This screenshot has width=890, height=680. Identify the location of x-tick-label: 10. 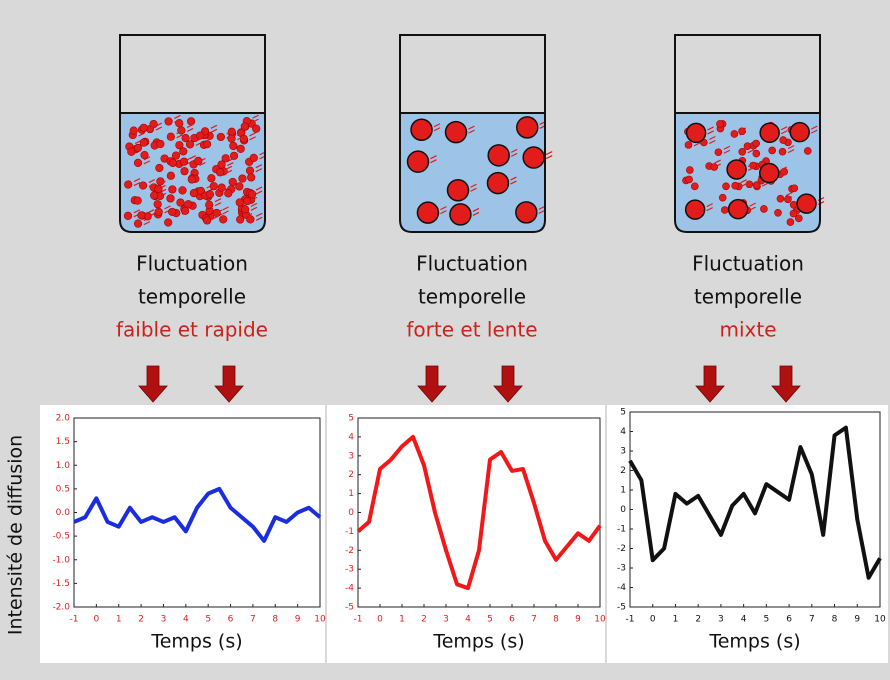
(320, 620).